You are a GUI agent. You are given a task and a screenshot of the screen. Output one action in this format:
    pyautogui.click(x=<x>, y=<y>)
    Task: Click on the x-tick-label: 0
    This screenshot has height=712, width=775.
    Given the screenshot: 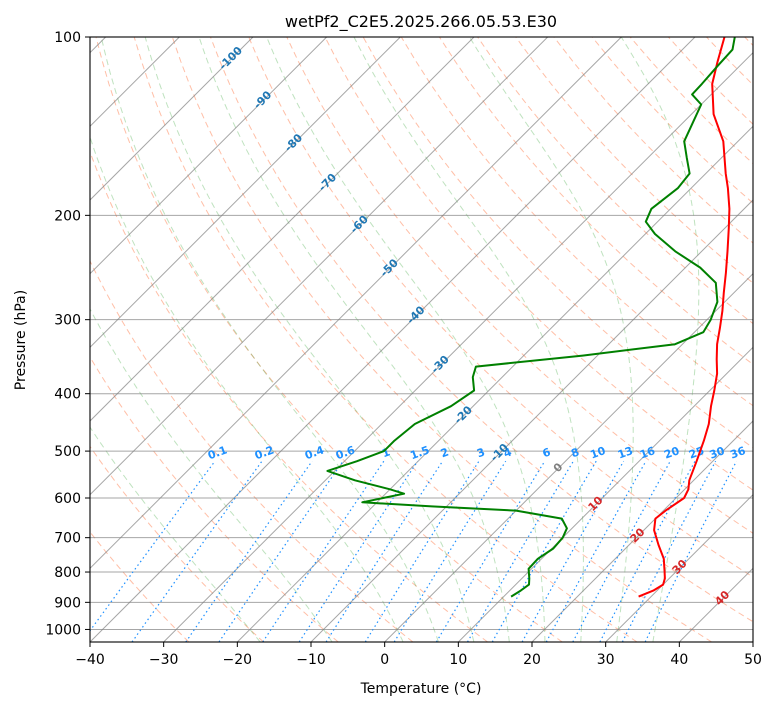 What is the action you would take?
    pyautogui.click(x=384, y=660)
    